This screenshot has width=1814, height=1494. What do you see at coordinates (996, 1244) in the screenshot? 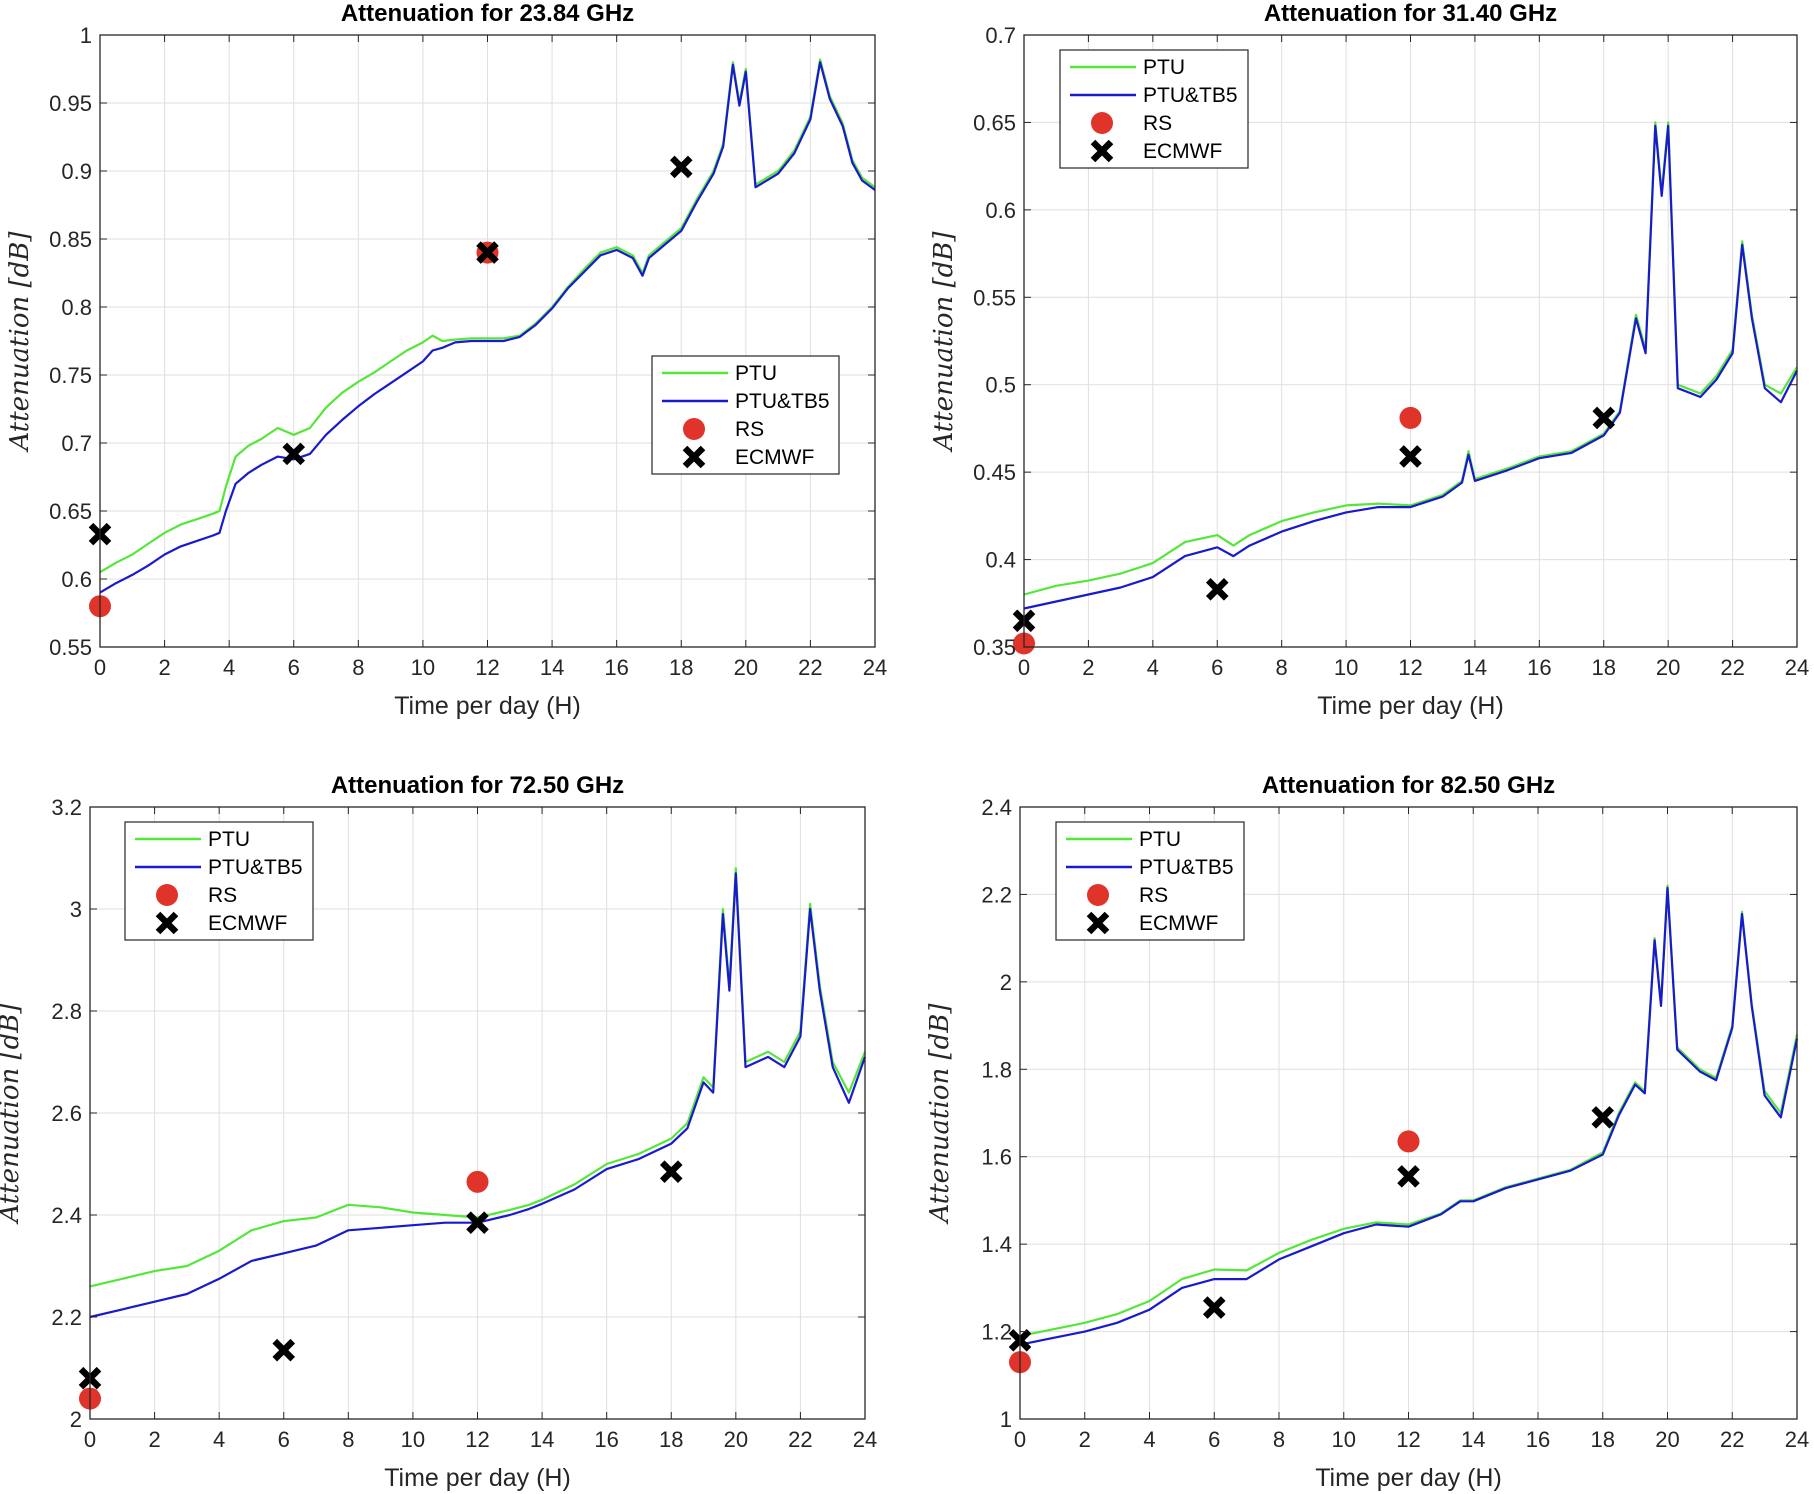
I see `y-tick-label: 1.4` at bounding box center [996, 1244].